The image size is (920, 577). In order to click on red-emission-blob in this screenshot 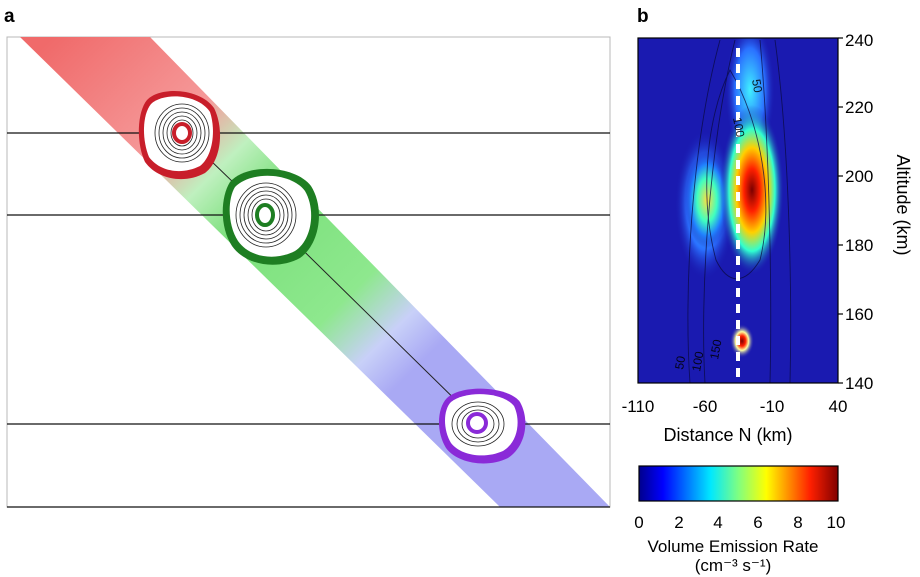, I will do `click(179, 135)`.